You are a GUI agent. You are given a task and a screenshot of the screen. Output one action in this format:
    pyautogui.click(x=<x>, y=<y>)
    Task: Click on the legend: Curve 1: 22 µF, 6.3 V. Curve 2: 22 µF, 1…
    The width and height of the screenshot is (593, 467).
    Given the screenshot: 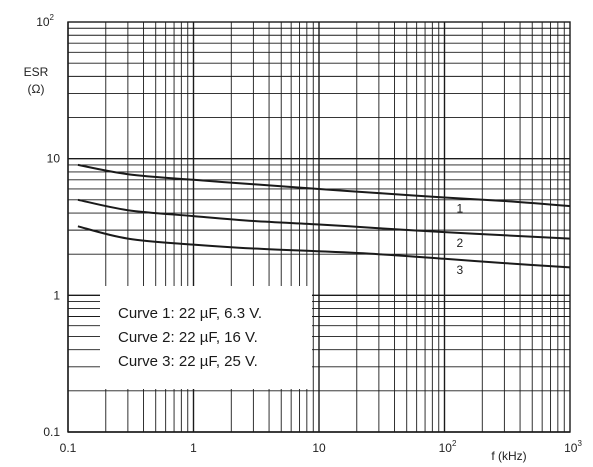 What is the action you would take?
    pyautogui.click(x=206, y=337)
    